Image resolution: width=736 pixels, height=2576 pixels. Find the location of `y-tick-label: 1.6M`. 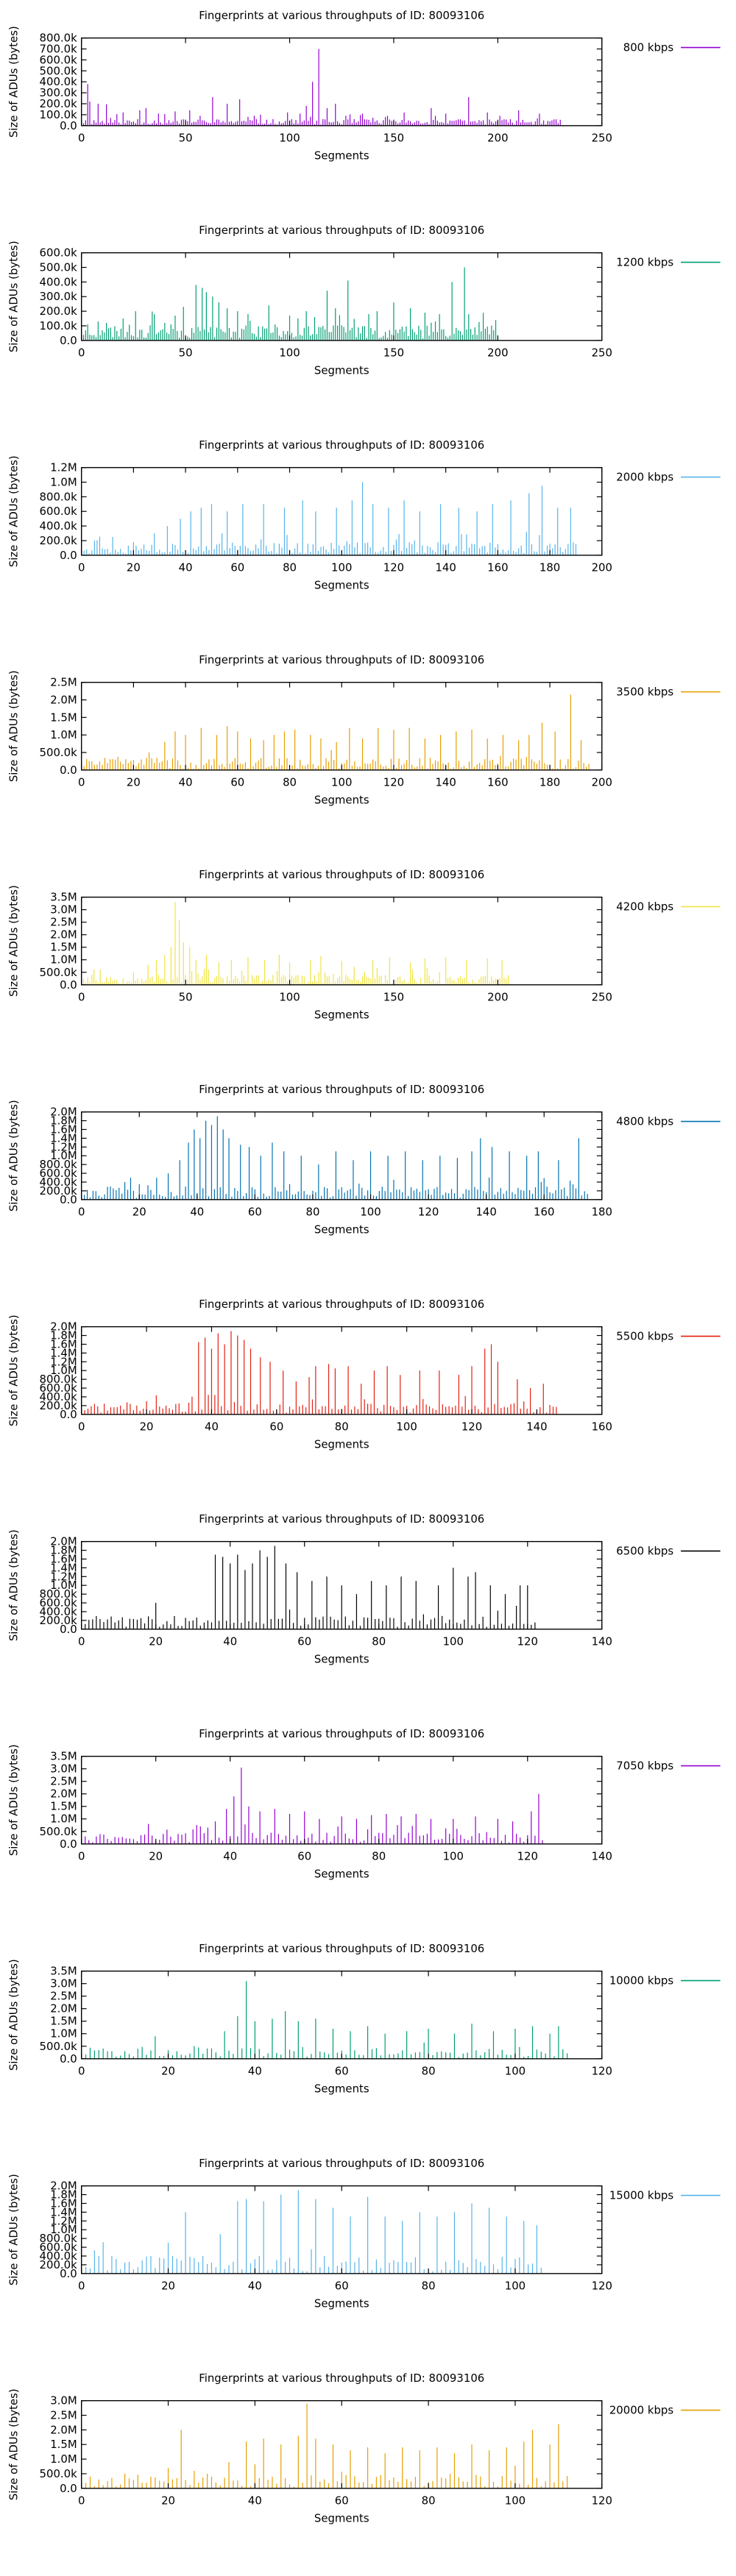

y-tick-label: 1.6M is located at coordinates (63, 2203).